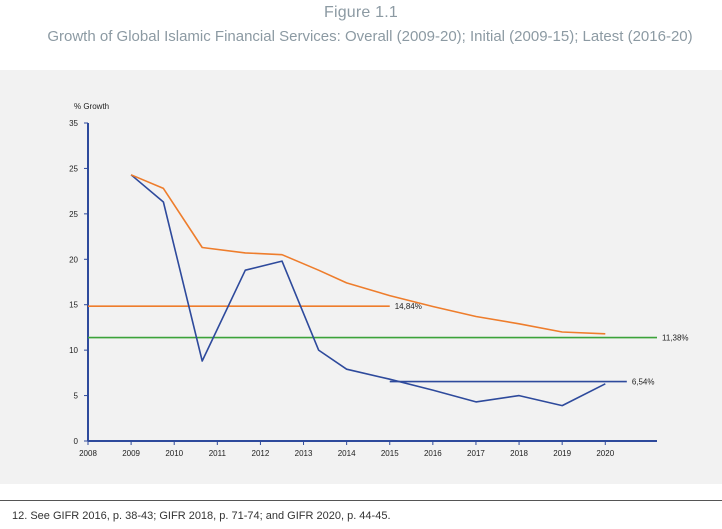 This screenshot has height=529, width=722. I want to click on x-tick-label: 2017, so click(476, 453).